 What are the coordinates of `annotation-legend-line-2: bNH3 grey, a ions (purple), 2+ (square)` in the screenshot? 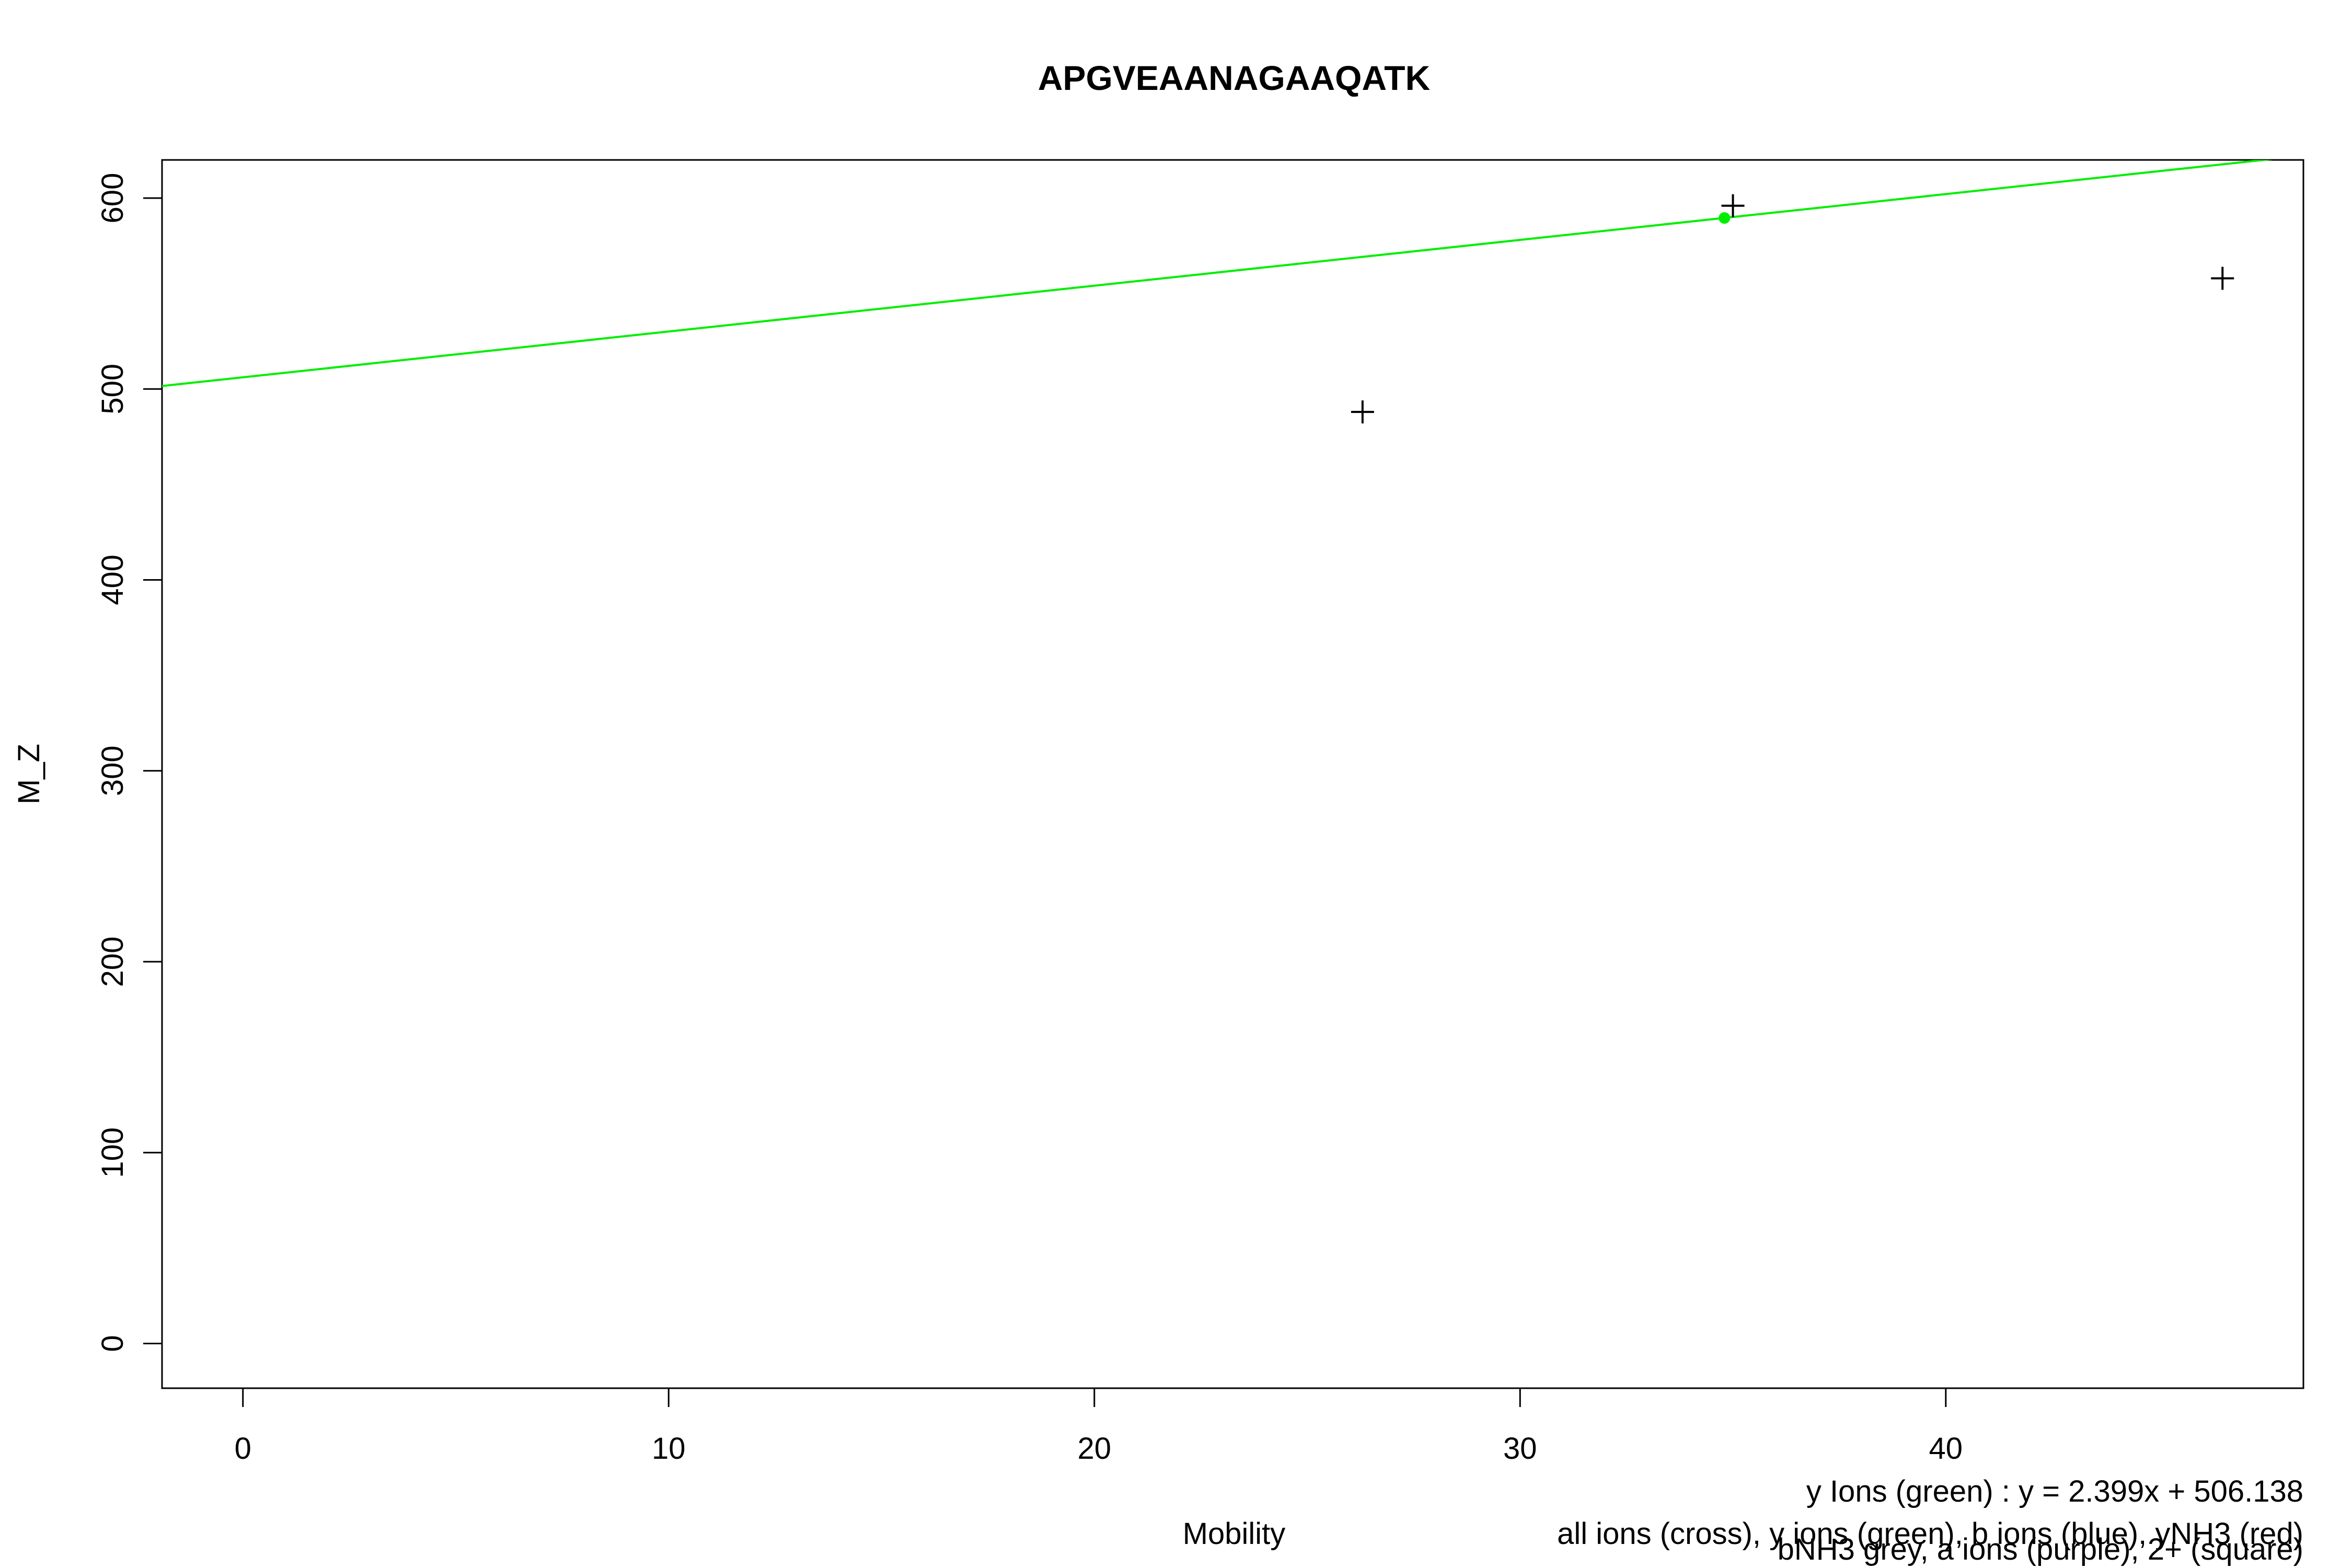 It's located at (2040, 1549).